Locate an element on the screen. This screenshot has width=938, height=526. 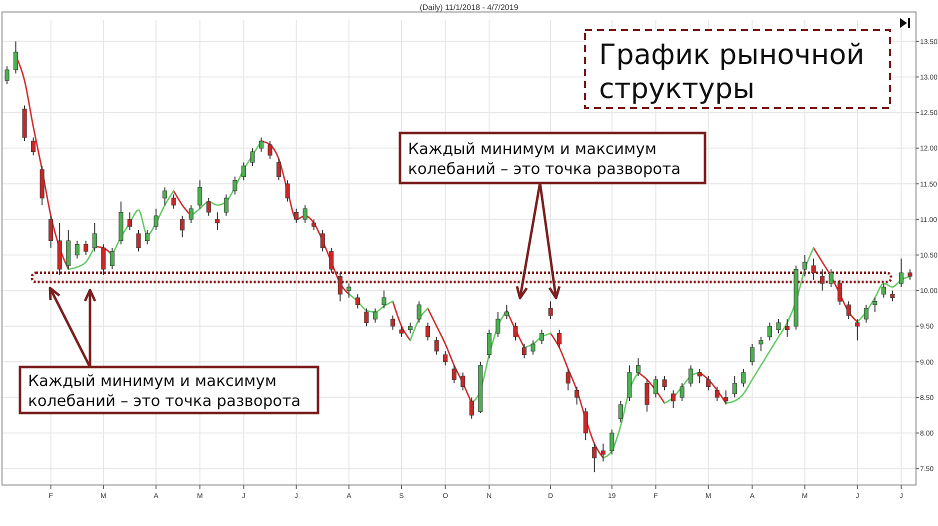
annotation: График рыночной структуры is located at coordinates (731, 71).